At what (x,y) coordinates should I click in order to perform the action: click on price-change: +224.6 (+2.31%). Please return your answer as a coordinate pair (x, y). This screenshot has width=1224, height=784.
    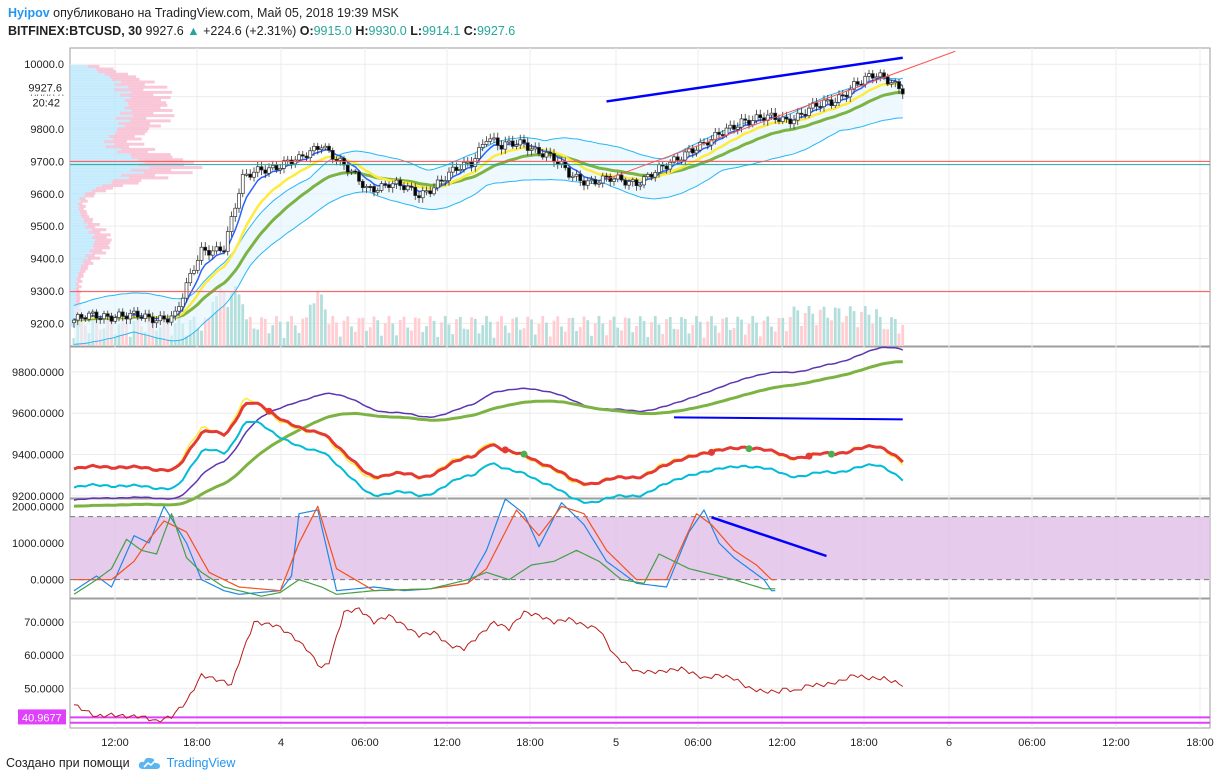
    Looking at the image, I should click on (250, 31).